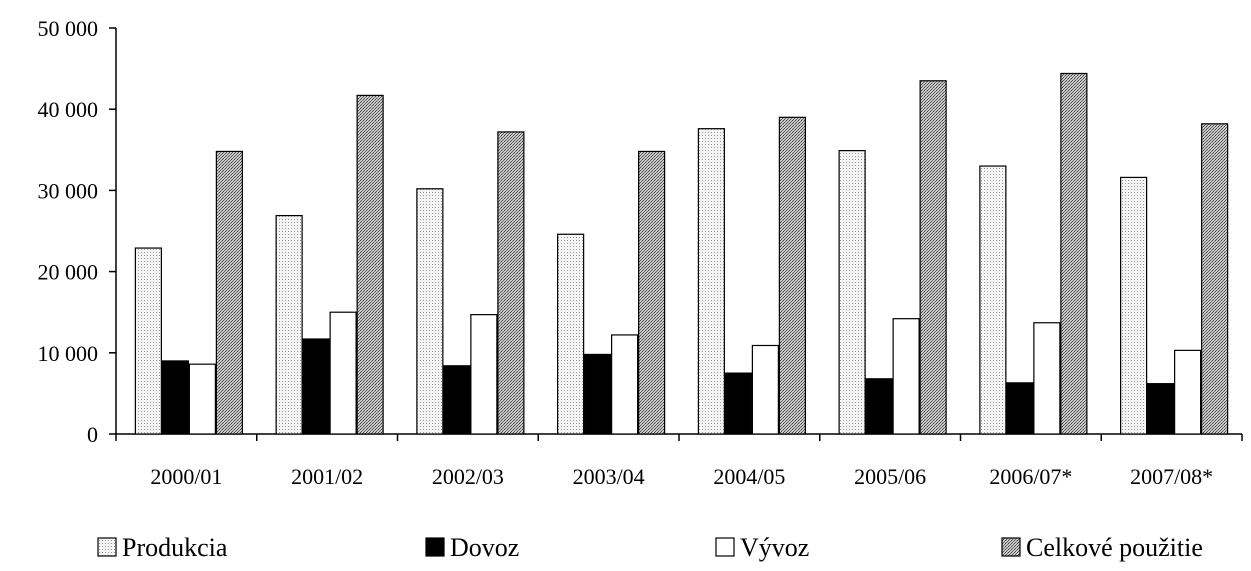  Describe the element at coordinates (484, 547) in the screenshot. I see `legend-label: Dovoz` at that location.